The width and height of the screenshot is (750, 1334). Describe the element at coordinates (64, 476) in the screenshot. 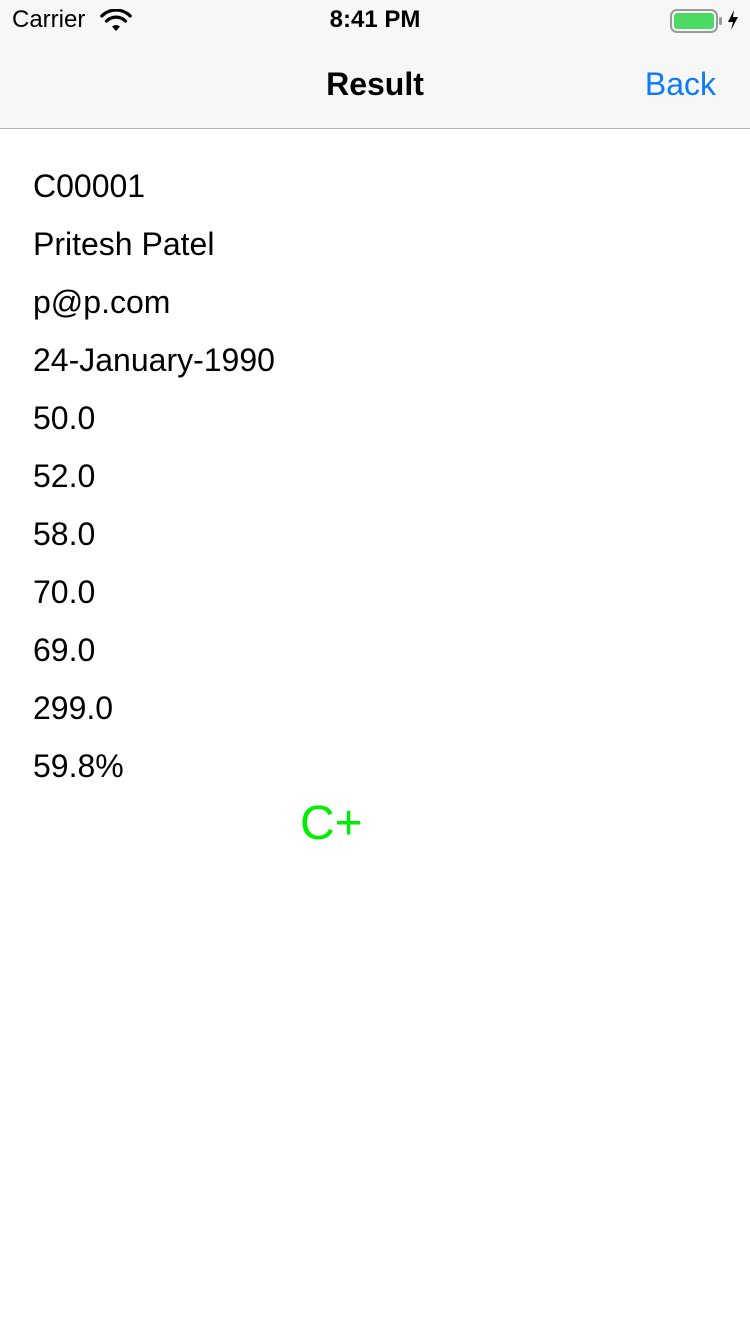

I see `mark-2: 52.0` at that location.